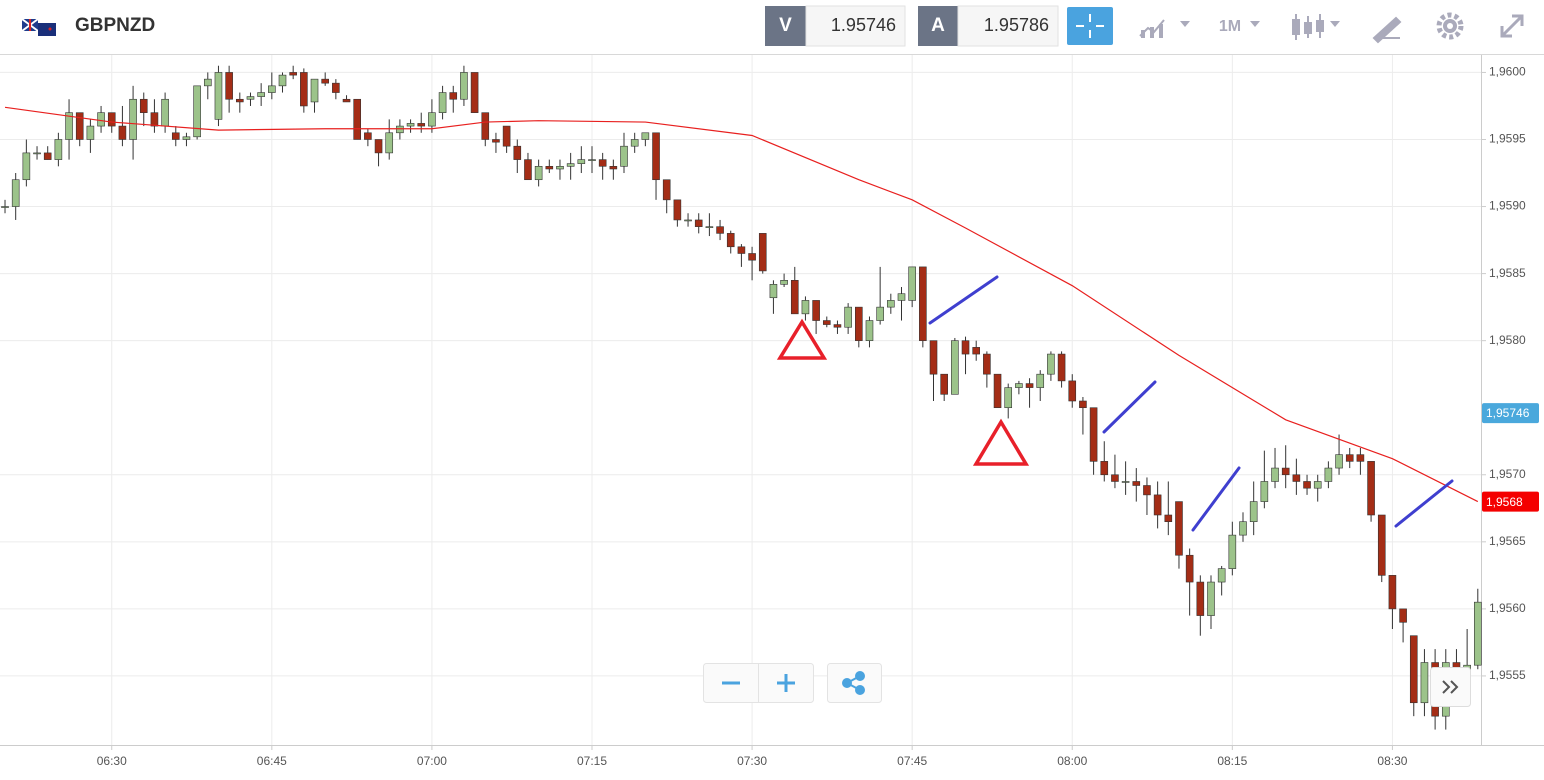  Describe the element at coordinates (853, 683) in the screenshot. I see `share-button` at that location.